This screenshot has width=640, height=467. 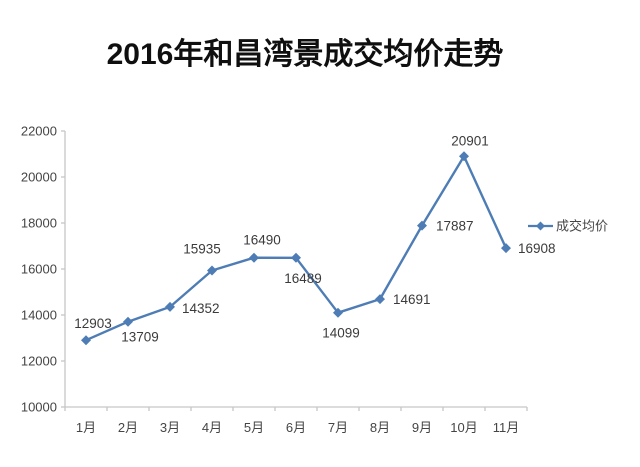 I want to click on data-point-label: 17887, so click(x=455, y=226).